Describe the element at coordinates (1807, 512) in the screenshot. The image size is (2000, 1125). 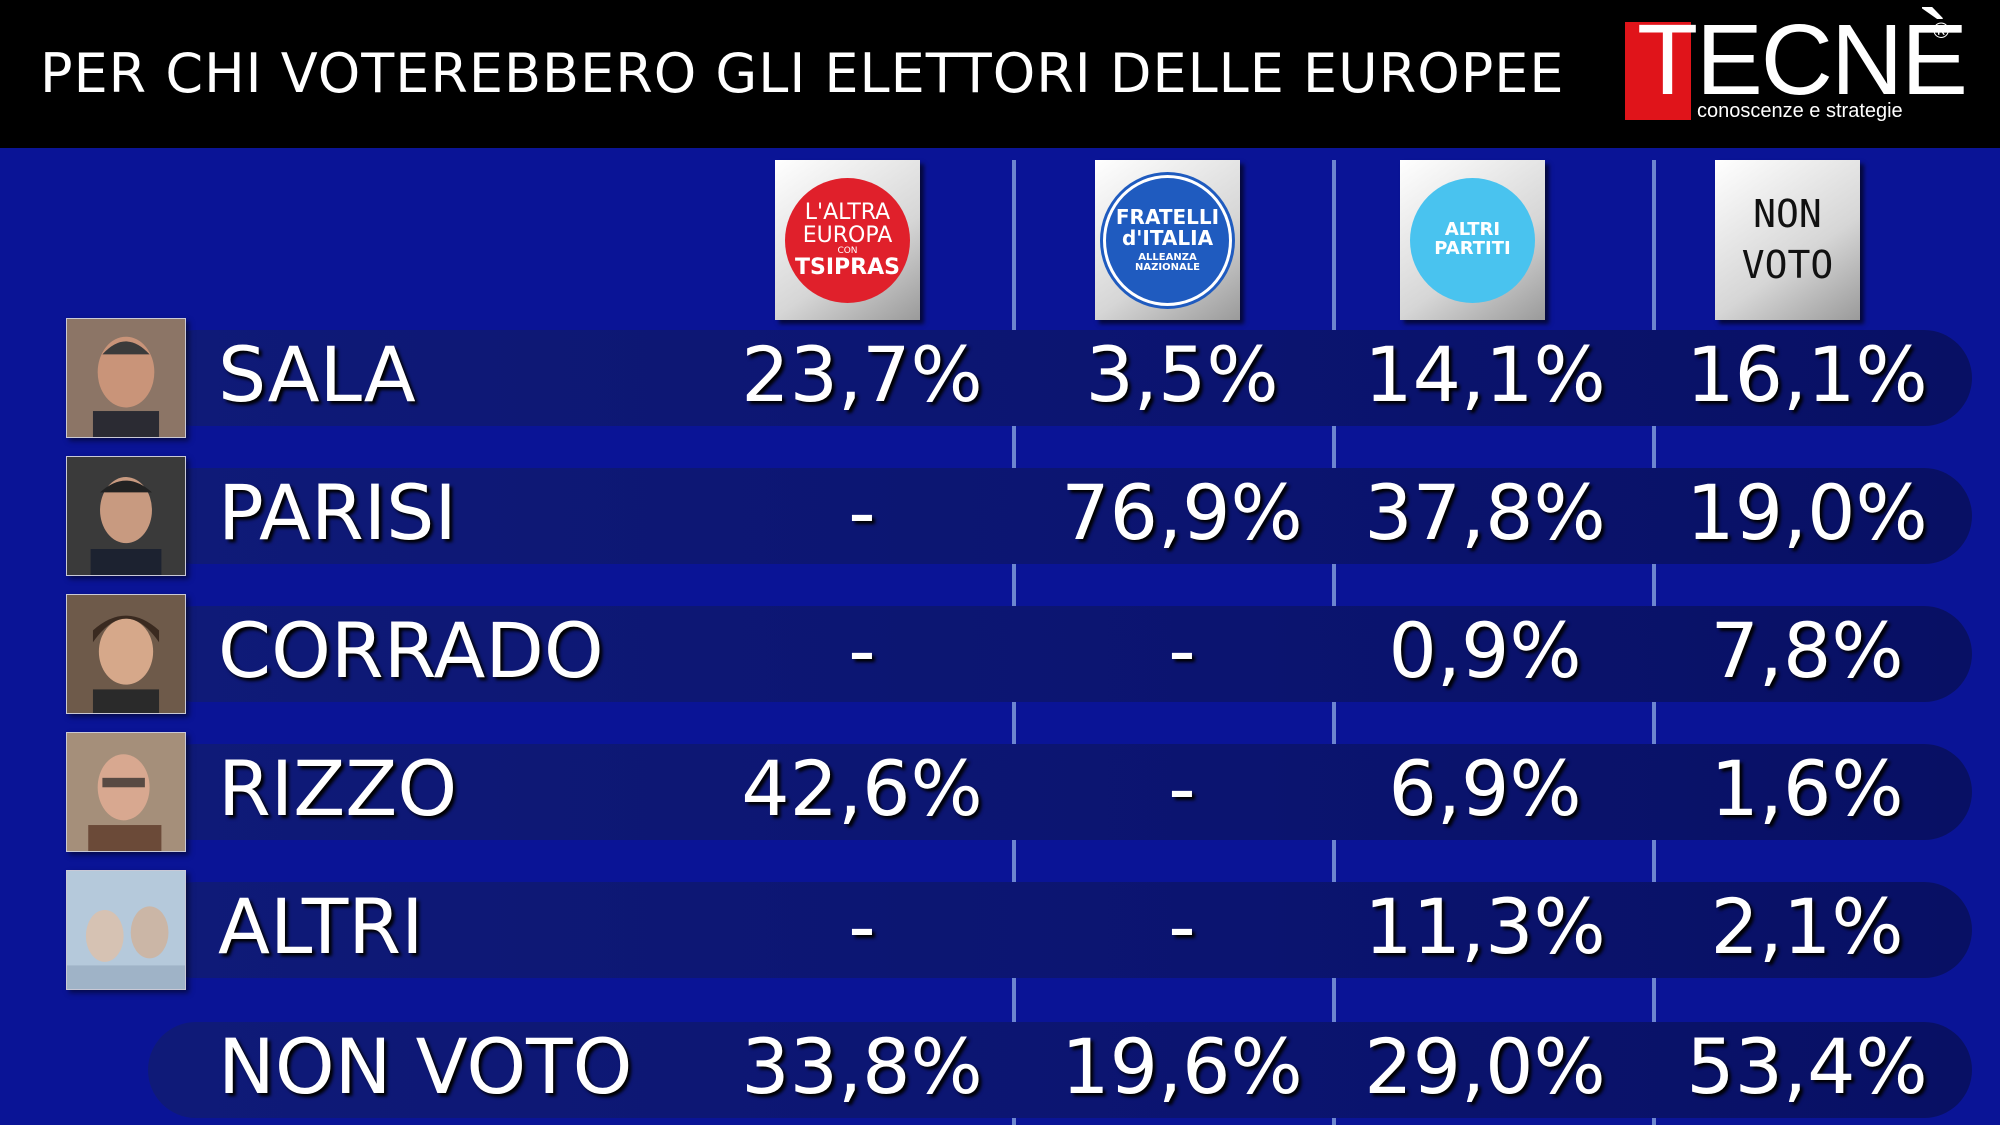
I see `table-cell: 19,0%` at that location.